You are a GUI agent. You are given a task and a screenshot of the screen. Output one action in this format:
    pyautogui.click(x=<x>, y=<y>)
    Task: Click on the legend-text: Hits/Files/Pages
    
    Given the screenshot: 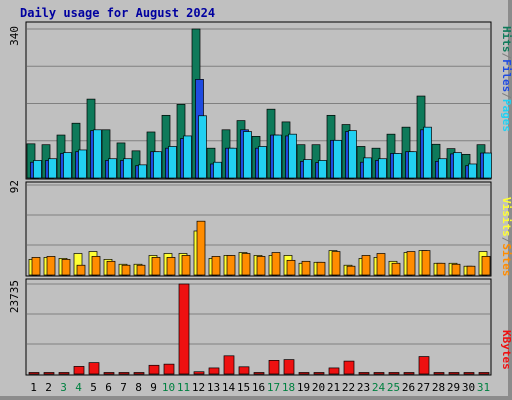 What is the action you would take?
    pyautogui.click(x=506, y=79)
    